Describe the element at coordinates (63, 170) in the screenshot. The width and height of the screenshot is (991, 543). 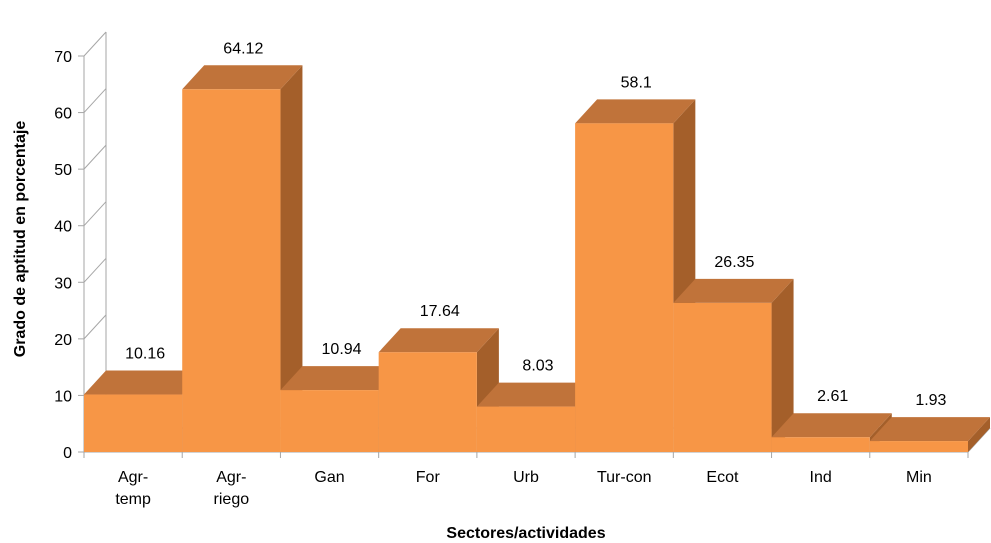
I see `y-tick-label: 50` at that location.